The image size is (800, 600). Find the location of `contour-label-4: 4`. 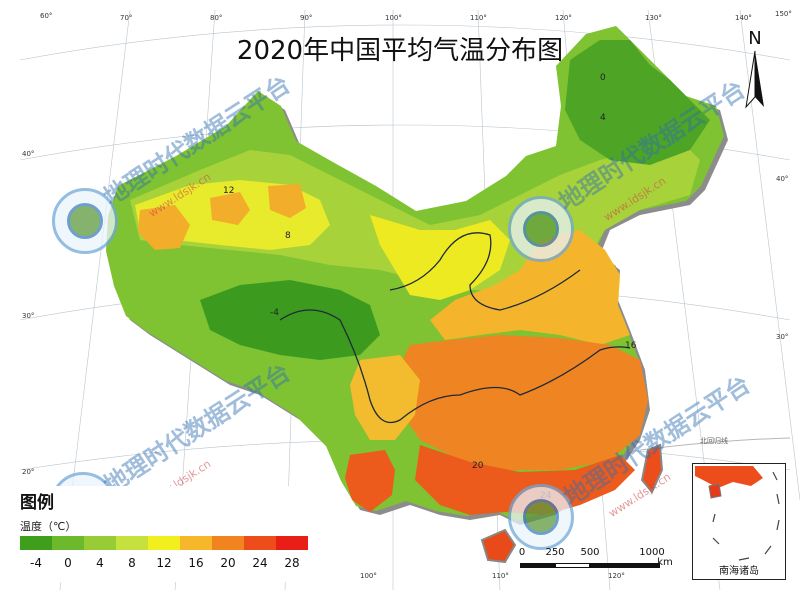

contour-label-4: 4 is located at coordinates (603, 118).